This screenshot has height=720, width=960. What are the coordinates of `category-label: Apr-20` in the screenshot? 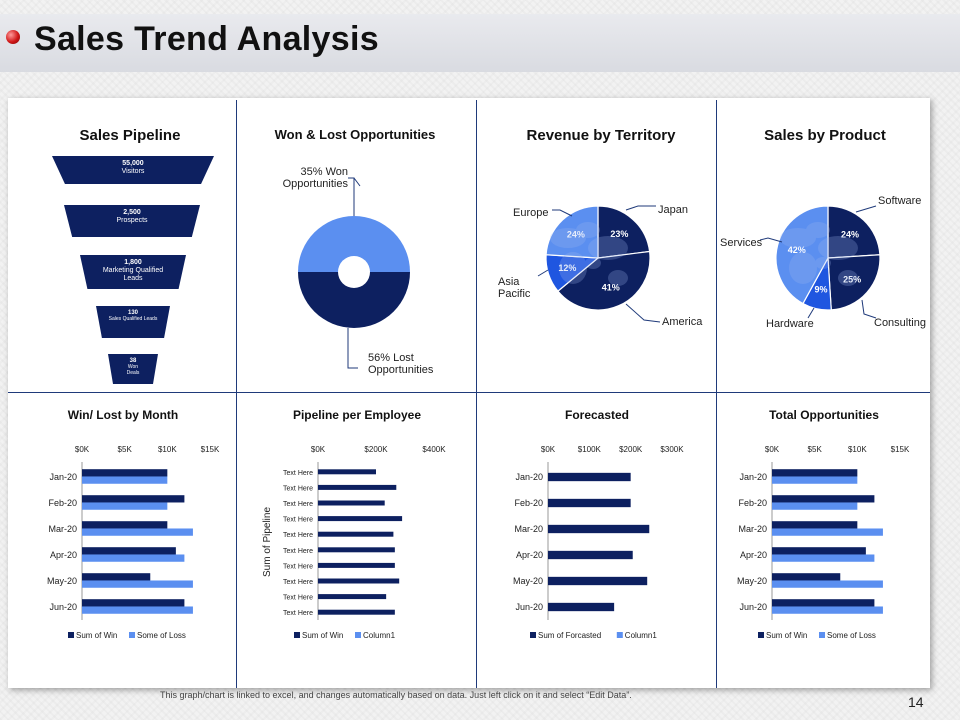 It's located at (63, 555).